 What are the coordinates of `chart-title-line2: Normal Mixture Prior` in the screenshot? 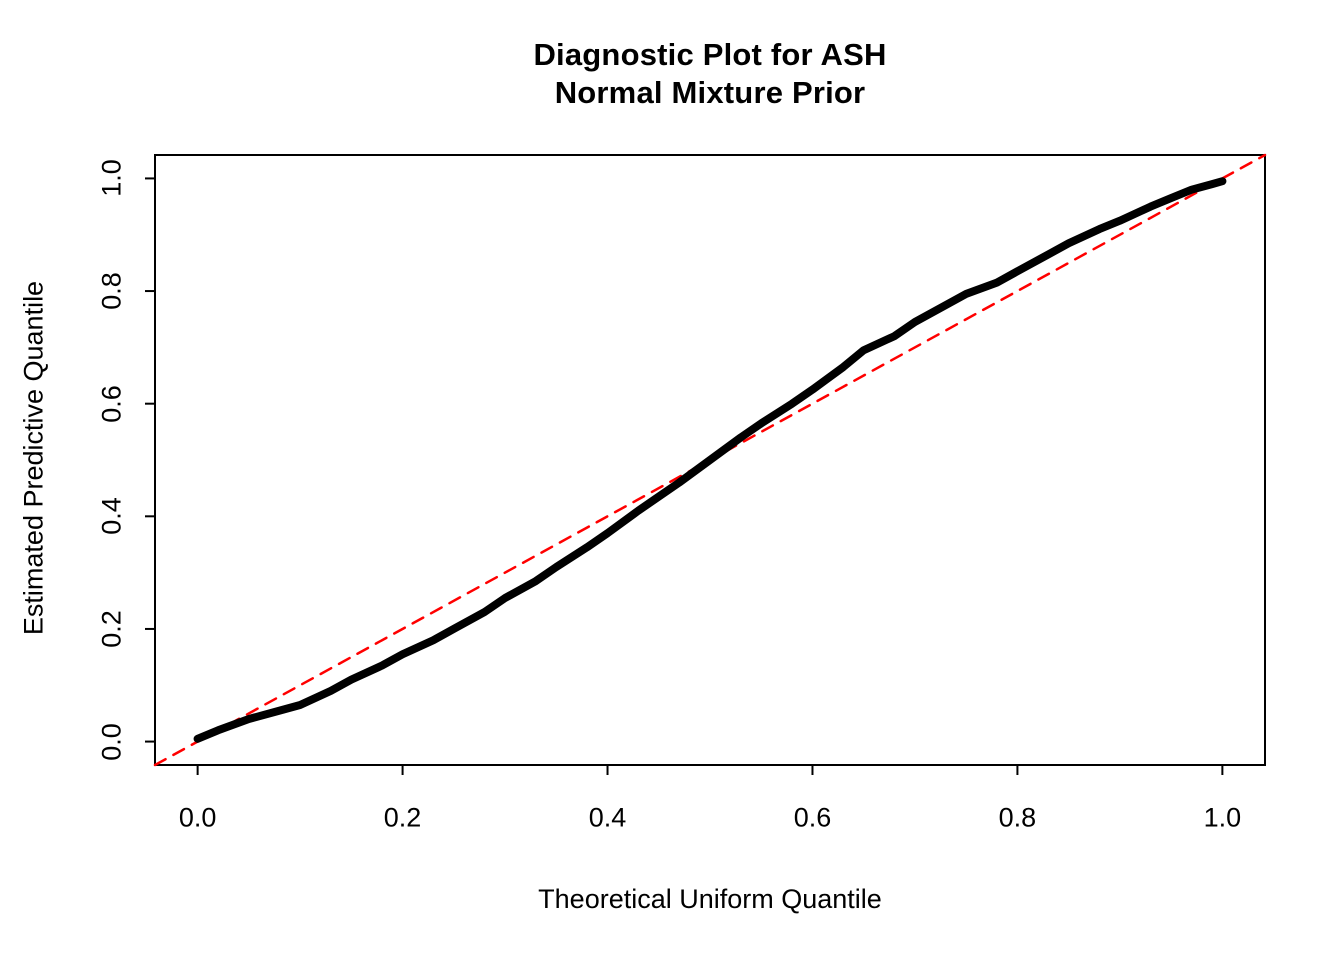 It's located at (710, 92).